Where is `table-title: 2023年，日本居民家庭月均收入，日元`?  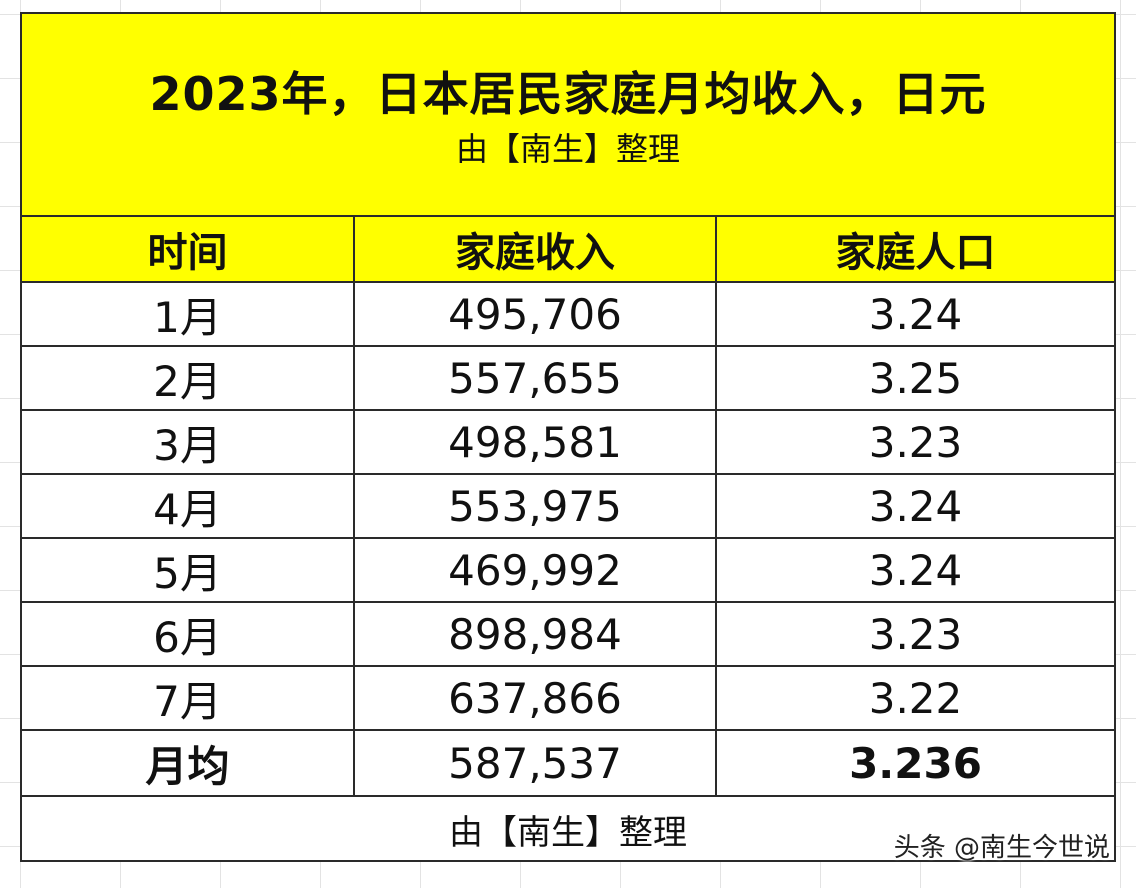 table-title: 2023年，日本居民家庭月均收入，日元 is located at coordinates (568, 93).